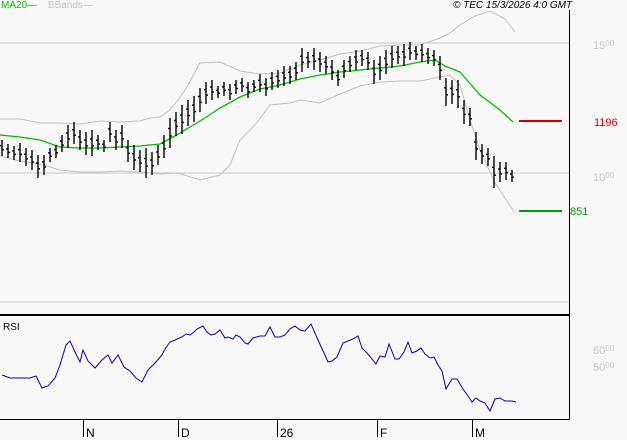  What do you see at coordinates (185, 433) in the screenshot?
I see `x-tick-label-d: D` at bounding box center [185, 433].